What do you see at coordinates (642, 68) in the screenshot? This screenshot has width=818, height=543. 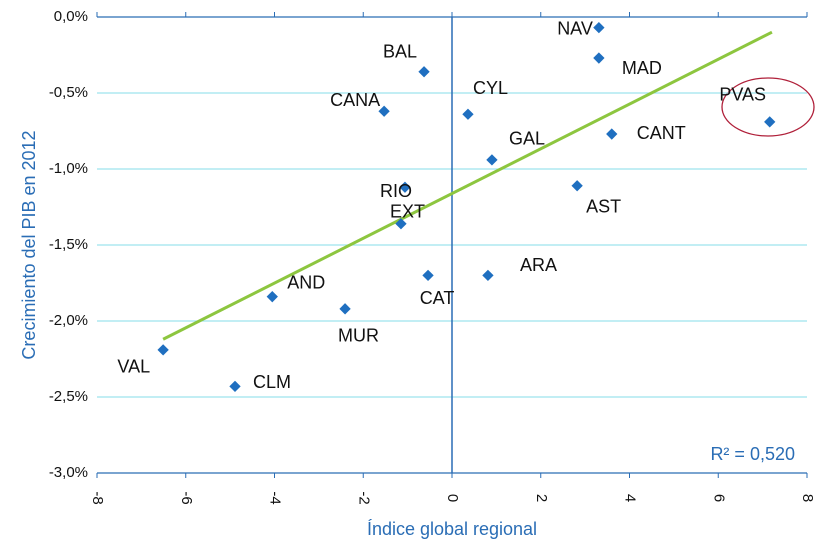 I see `point-label: MAD` at bounding box center [642, 68].